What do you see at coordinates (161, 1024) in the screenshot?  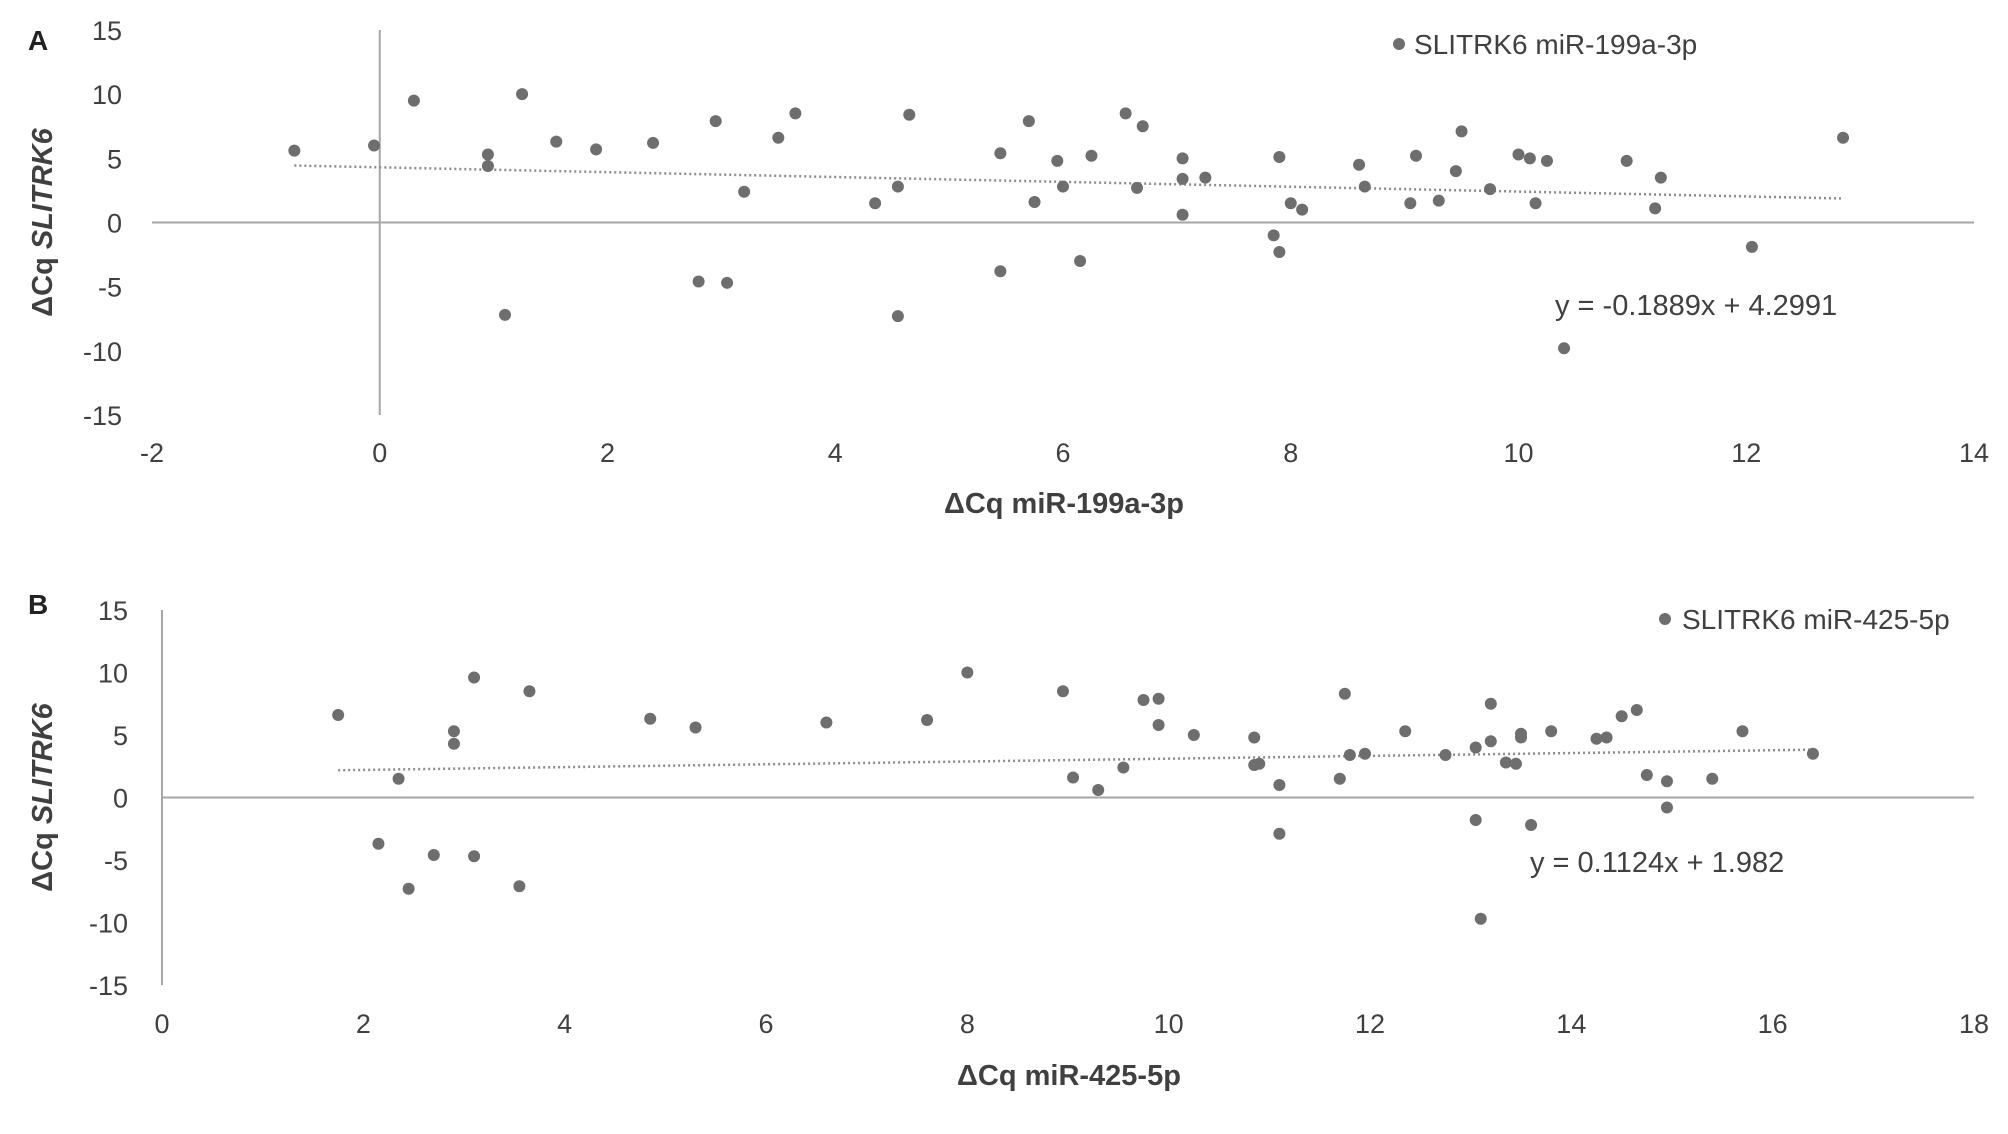 I see `x-tick-label: 0` at bounding box center [161, 1024].